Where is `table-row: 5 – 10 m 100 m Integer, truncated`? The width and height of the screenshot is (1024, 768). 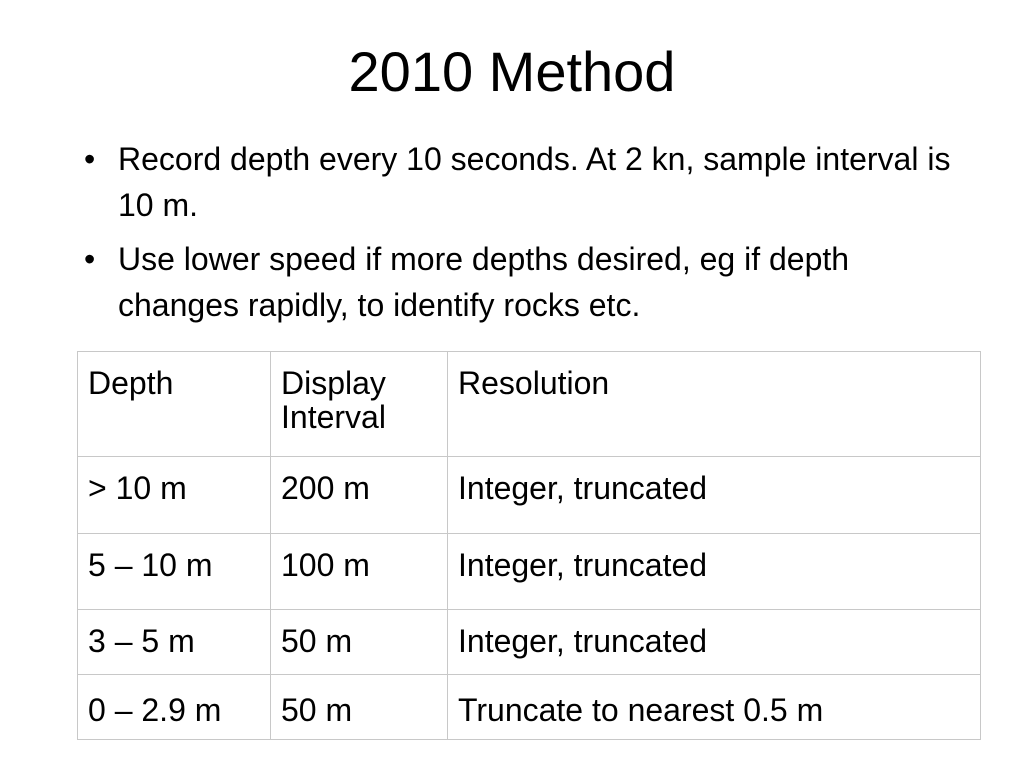
table-row: 5 – 10 m 100 m Integer, truncated is located at coordinates (529, 571).